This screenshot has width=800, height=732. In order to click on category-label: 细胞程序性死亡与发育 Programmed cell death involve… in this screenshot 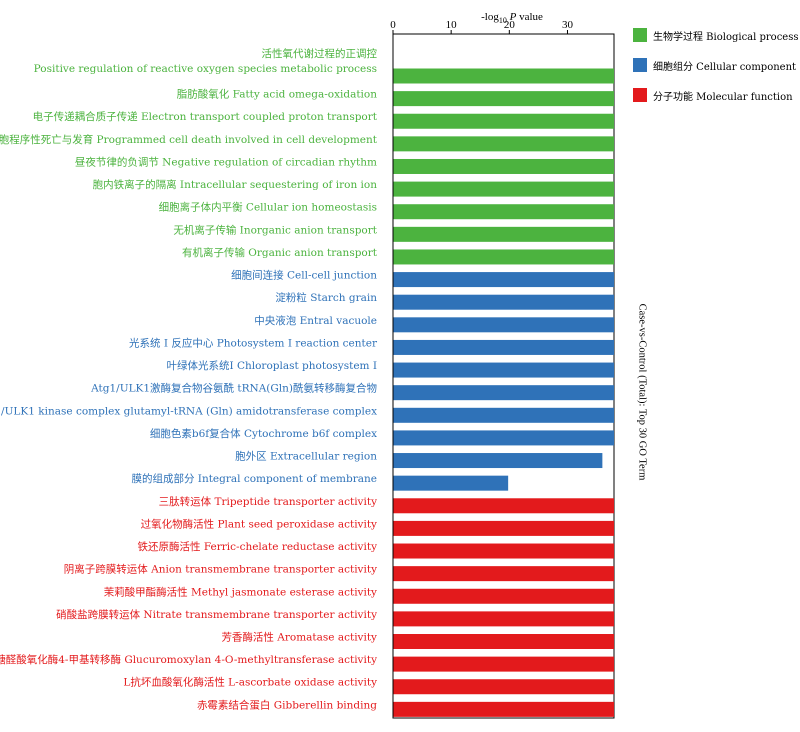, I will do `click(189, 139)`.